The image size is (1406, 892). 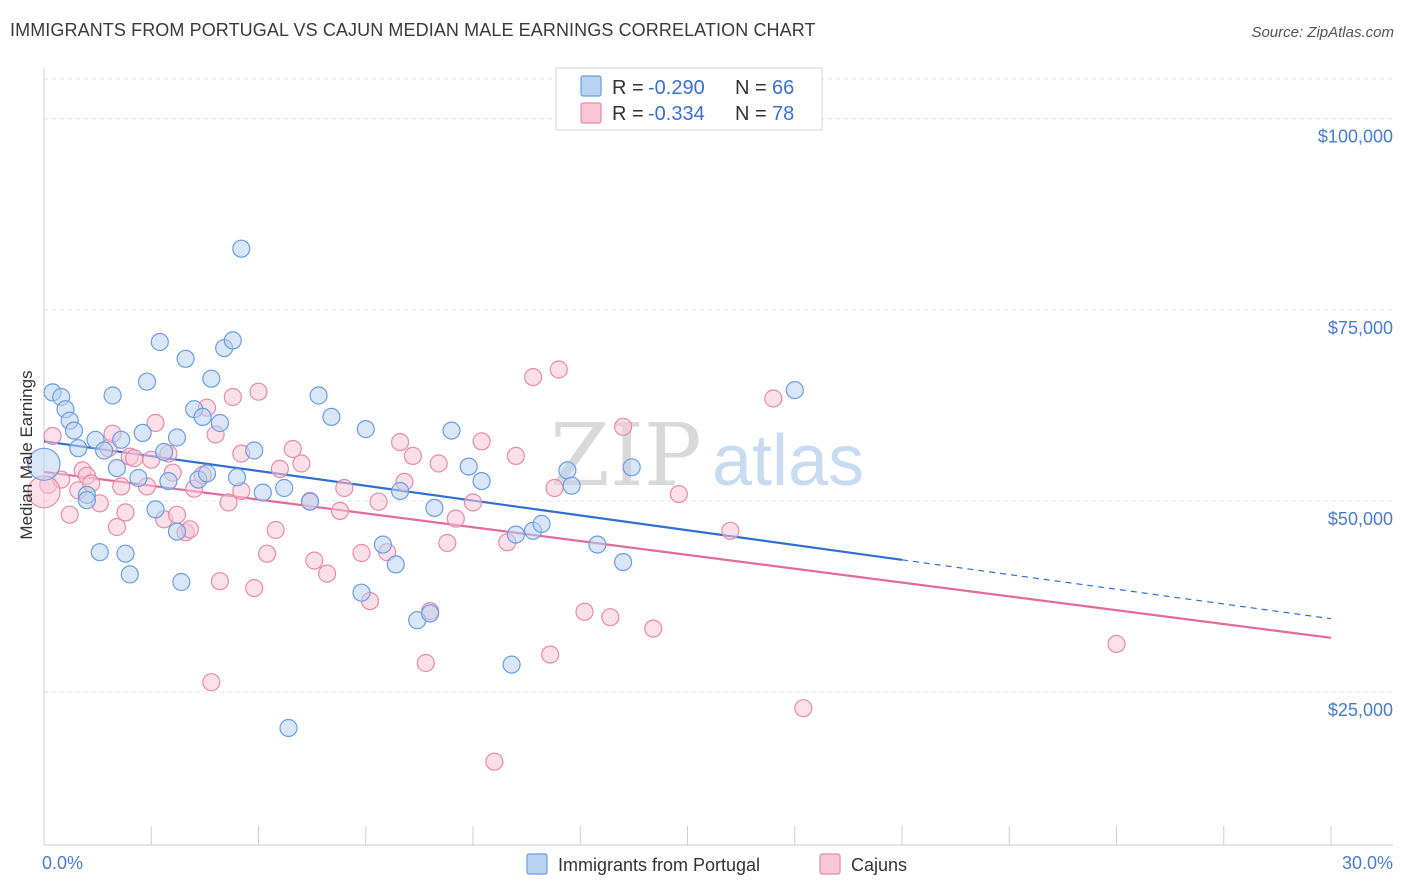 What do you see at coordinates (879, 865) in the screenshot?
I see `bottom-legend-label-cajuns: Cajuns` at bounding box center [879, 865].